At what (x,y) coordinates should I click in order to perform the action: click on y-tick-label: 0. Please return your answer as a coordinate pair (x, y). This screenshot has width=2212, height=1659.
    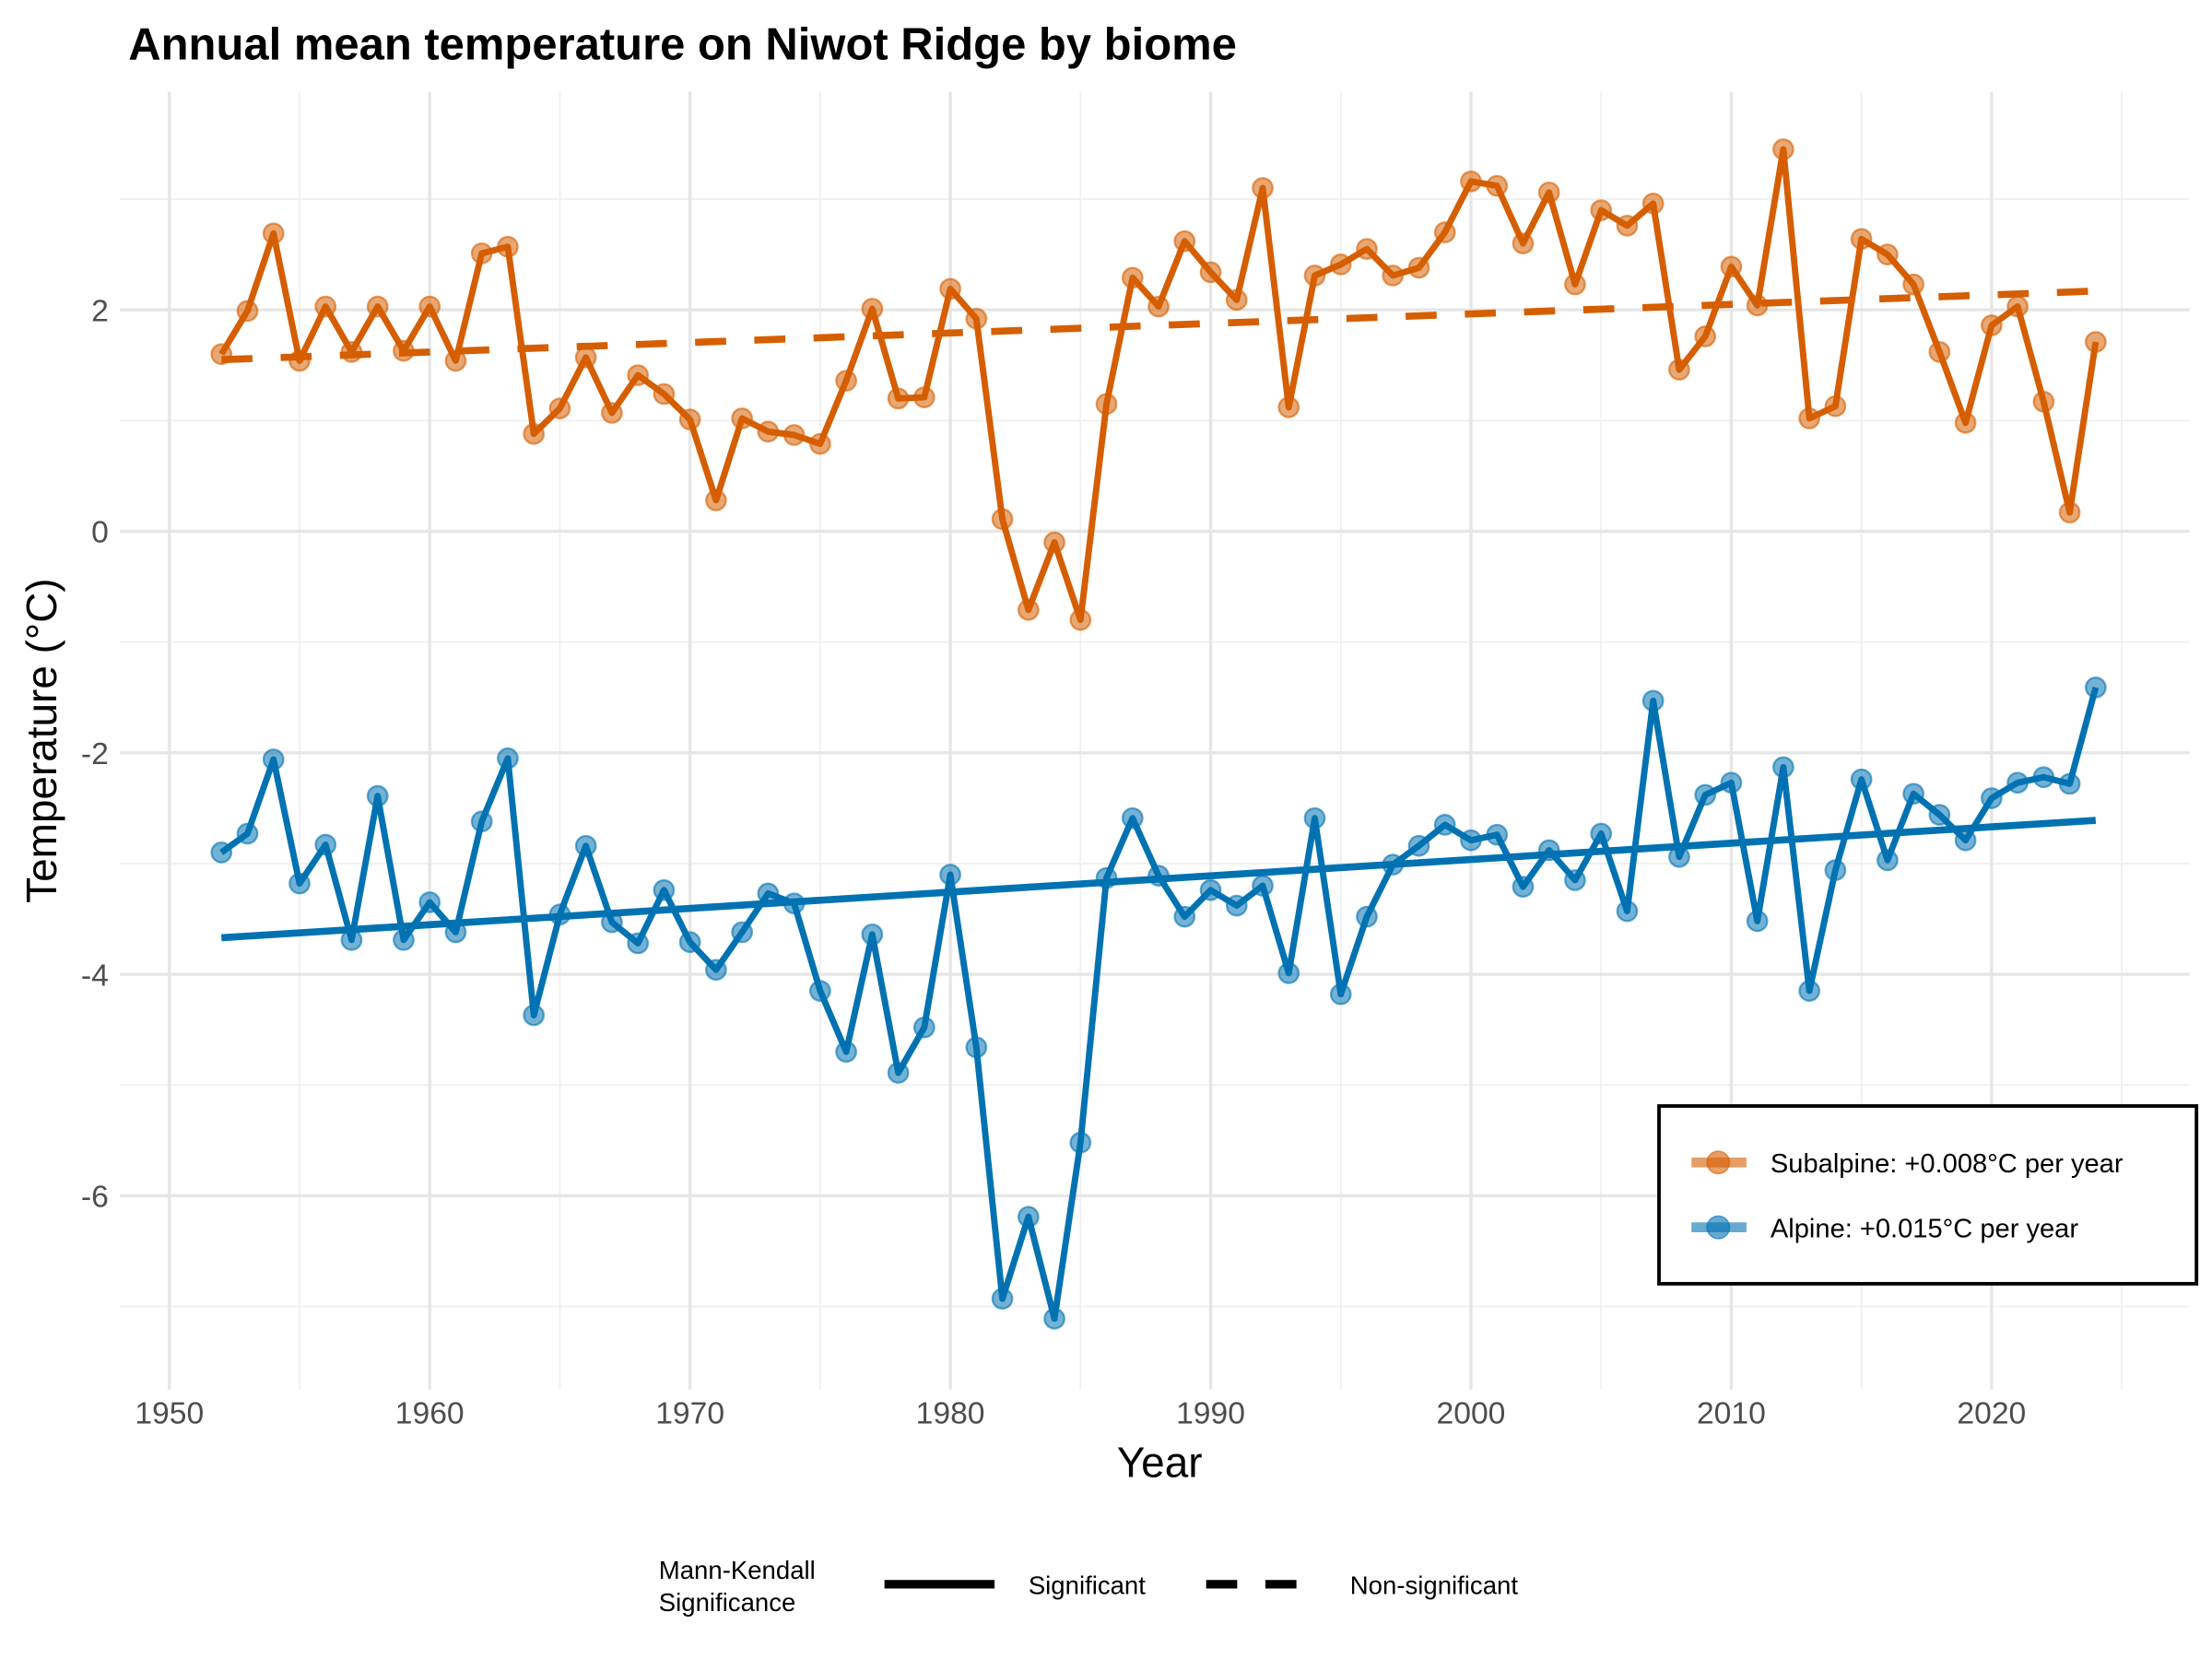
    Looking at the image, I should click on (100, 533).